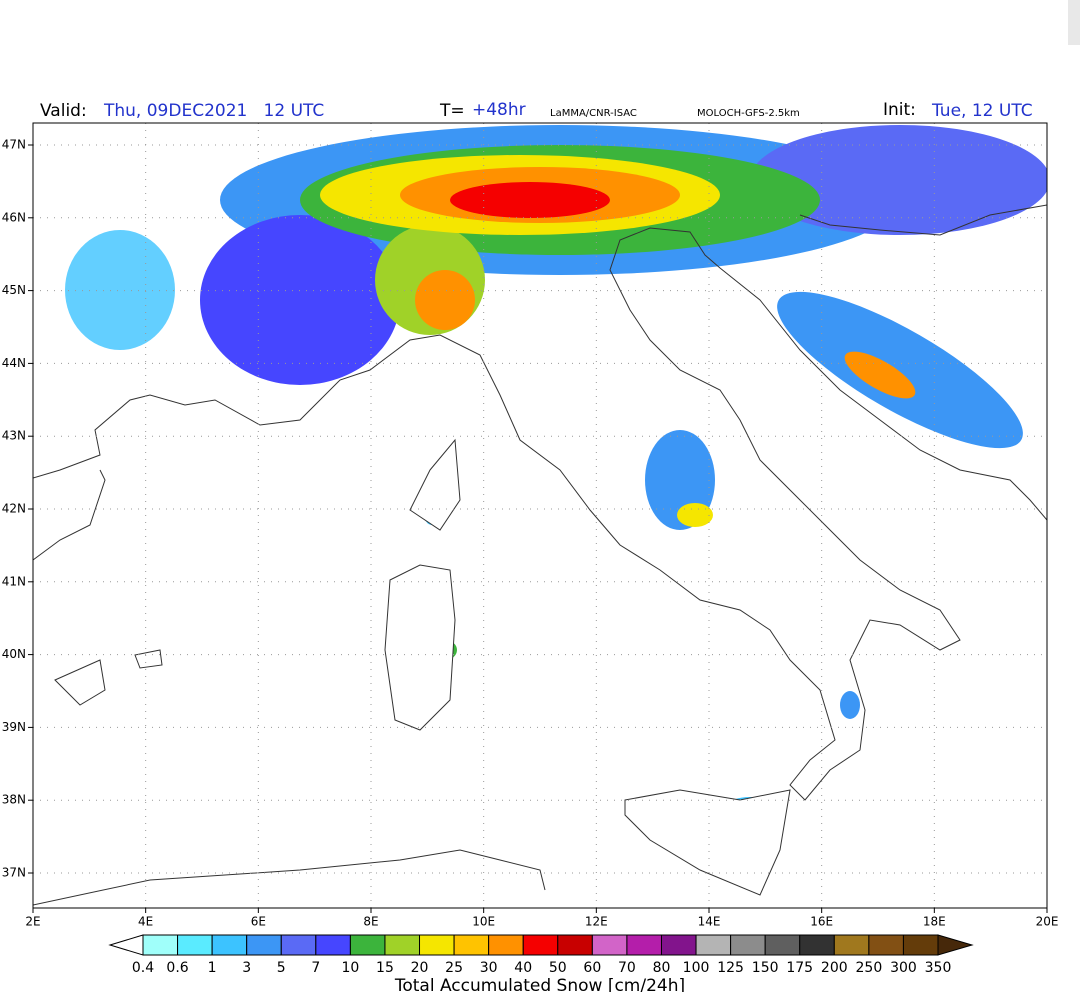  I want to click on colorbar-label: 100, so click(696, 968).